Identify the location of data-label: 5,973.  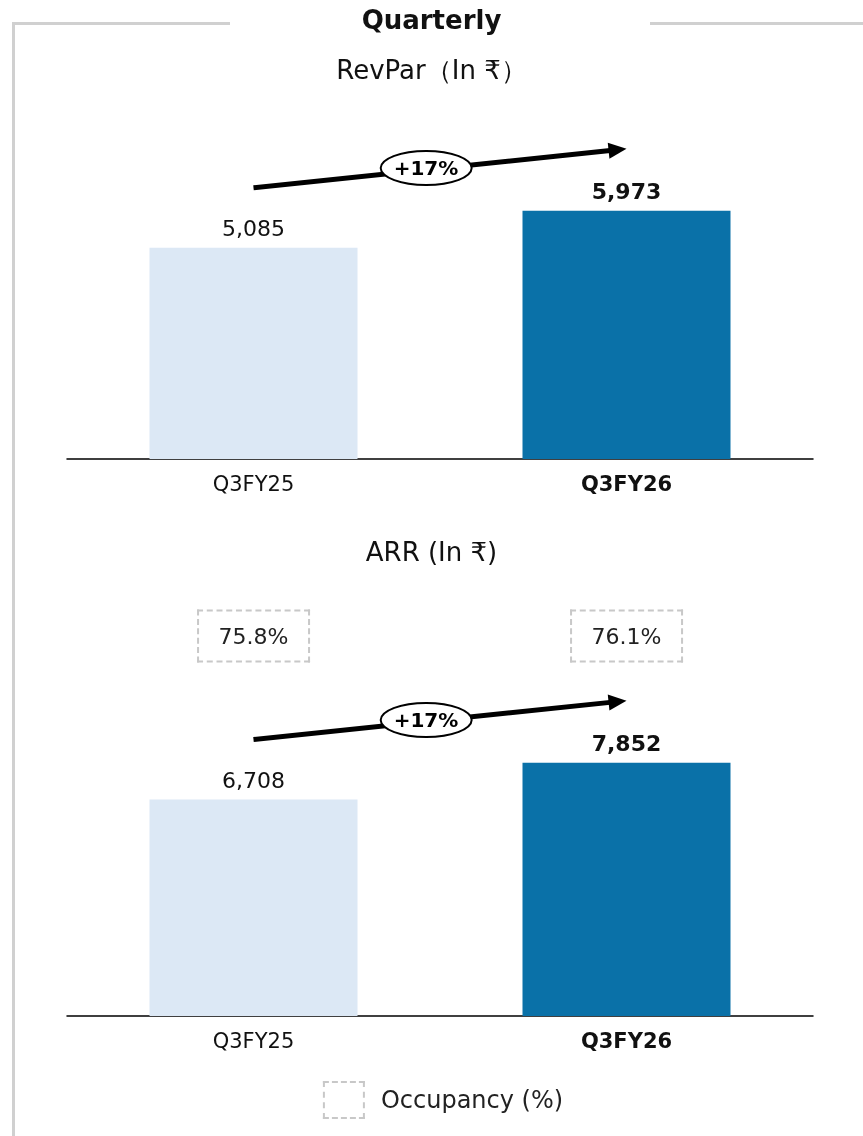
(626, 192).